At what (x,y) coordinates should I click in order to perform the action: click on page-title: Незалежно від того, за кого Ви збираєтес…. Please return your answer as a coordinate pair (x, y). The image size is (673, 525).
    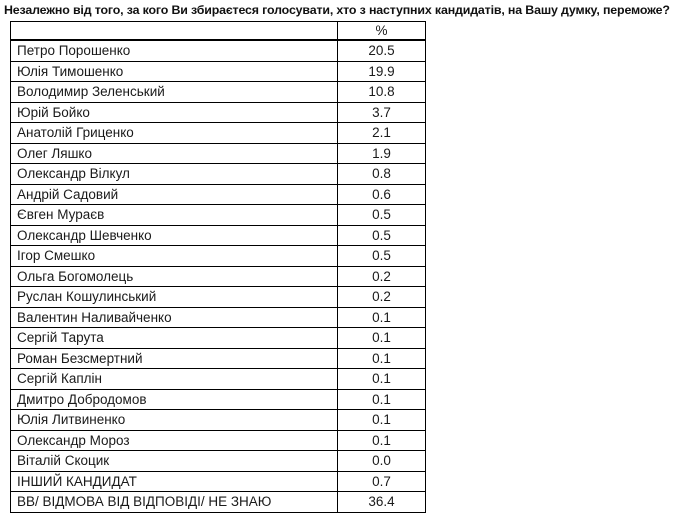
    Looking at the image, I should click on (337, 10).